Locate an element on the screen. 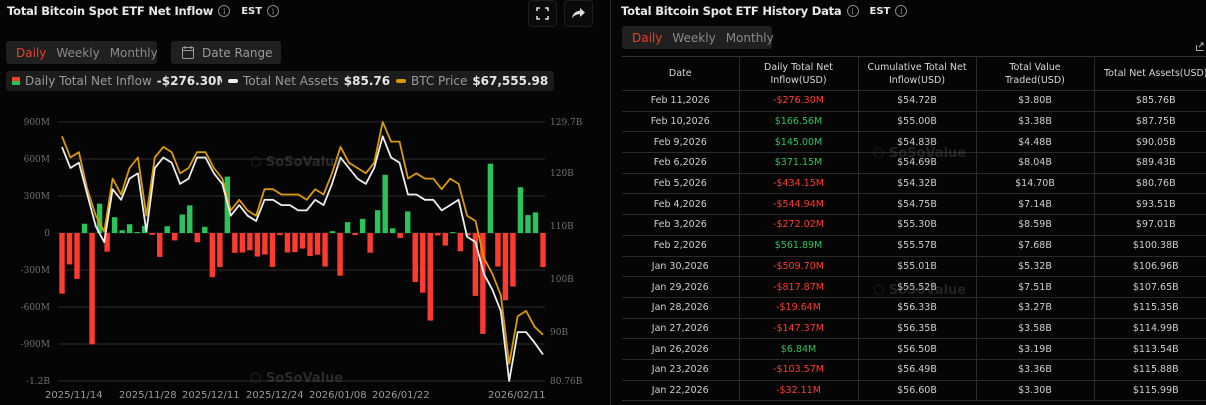 This screenshot has height=405, width=1206. share-button is located at coordinates (578, 13).